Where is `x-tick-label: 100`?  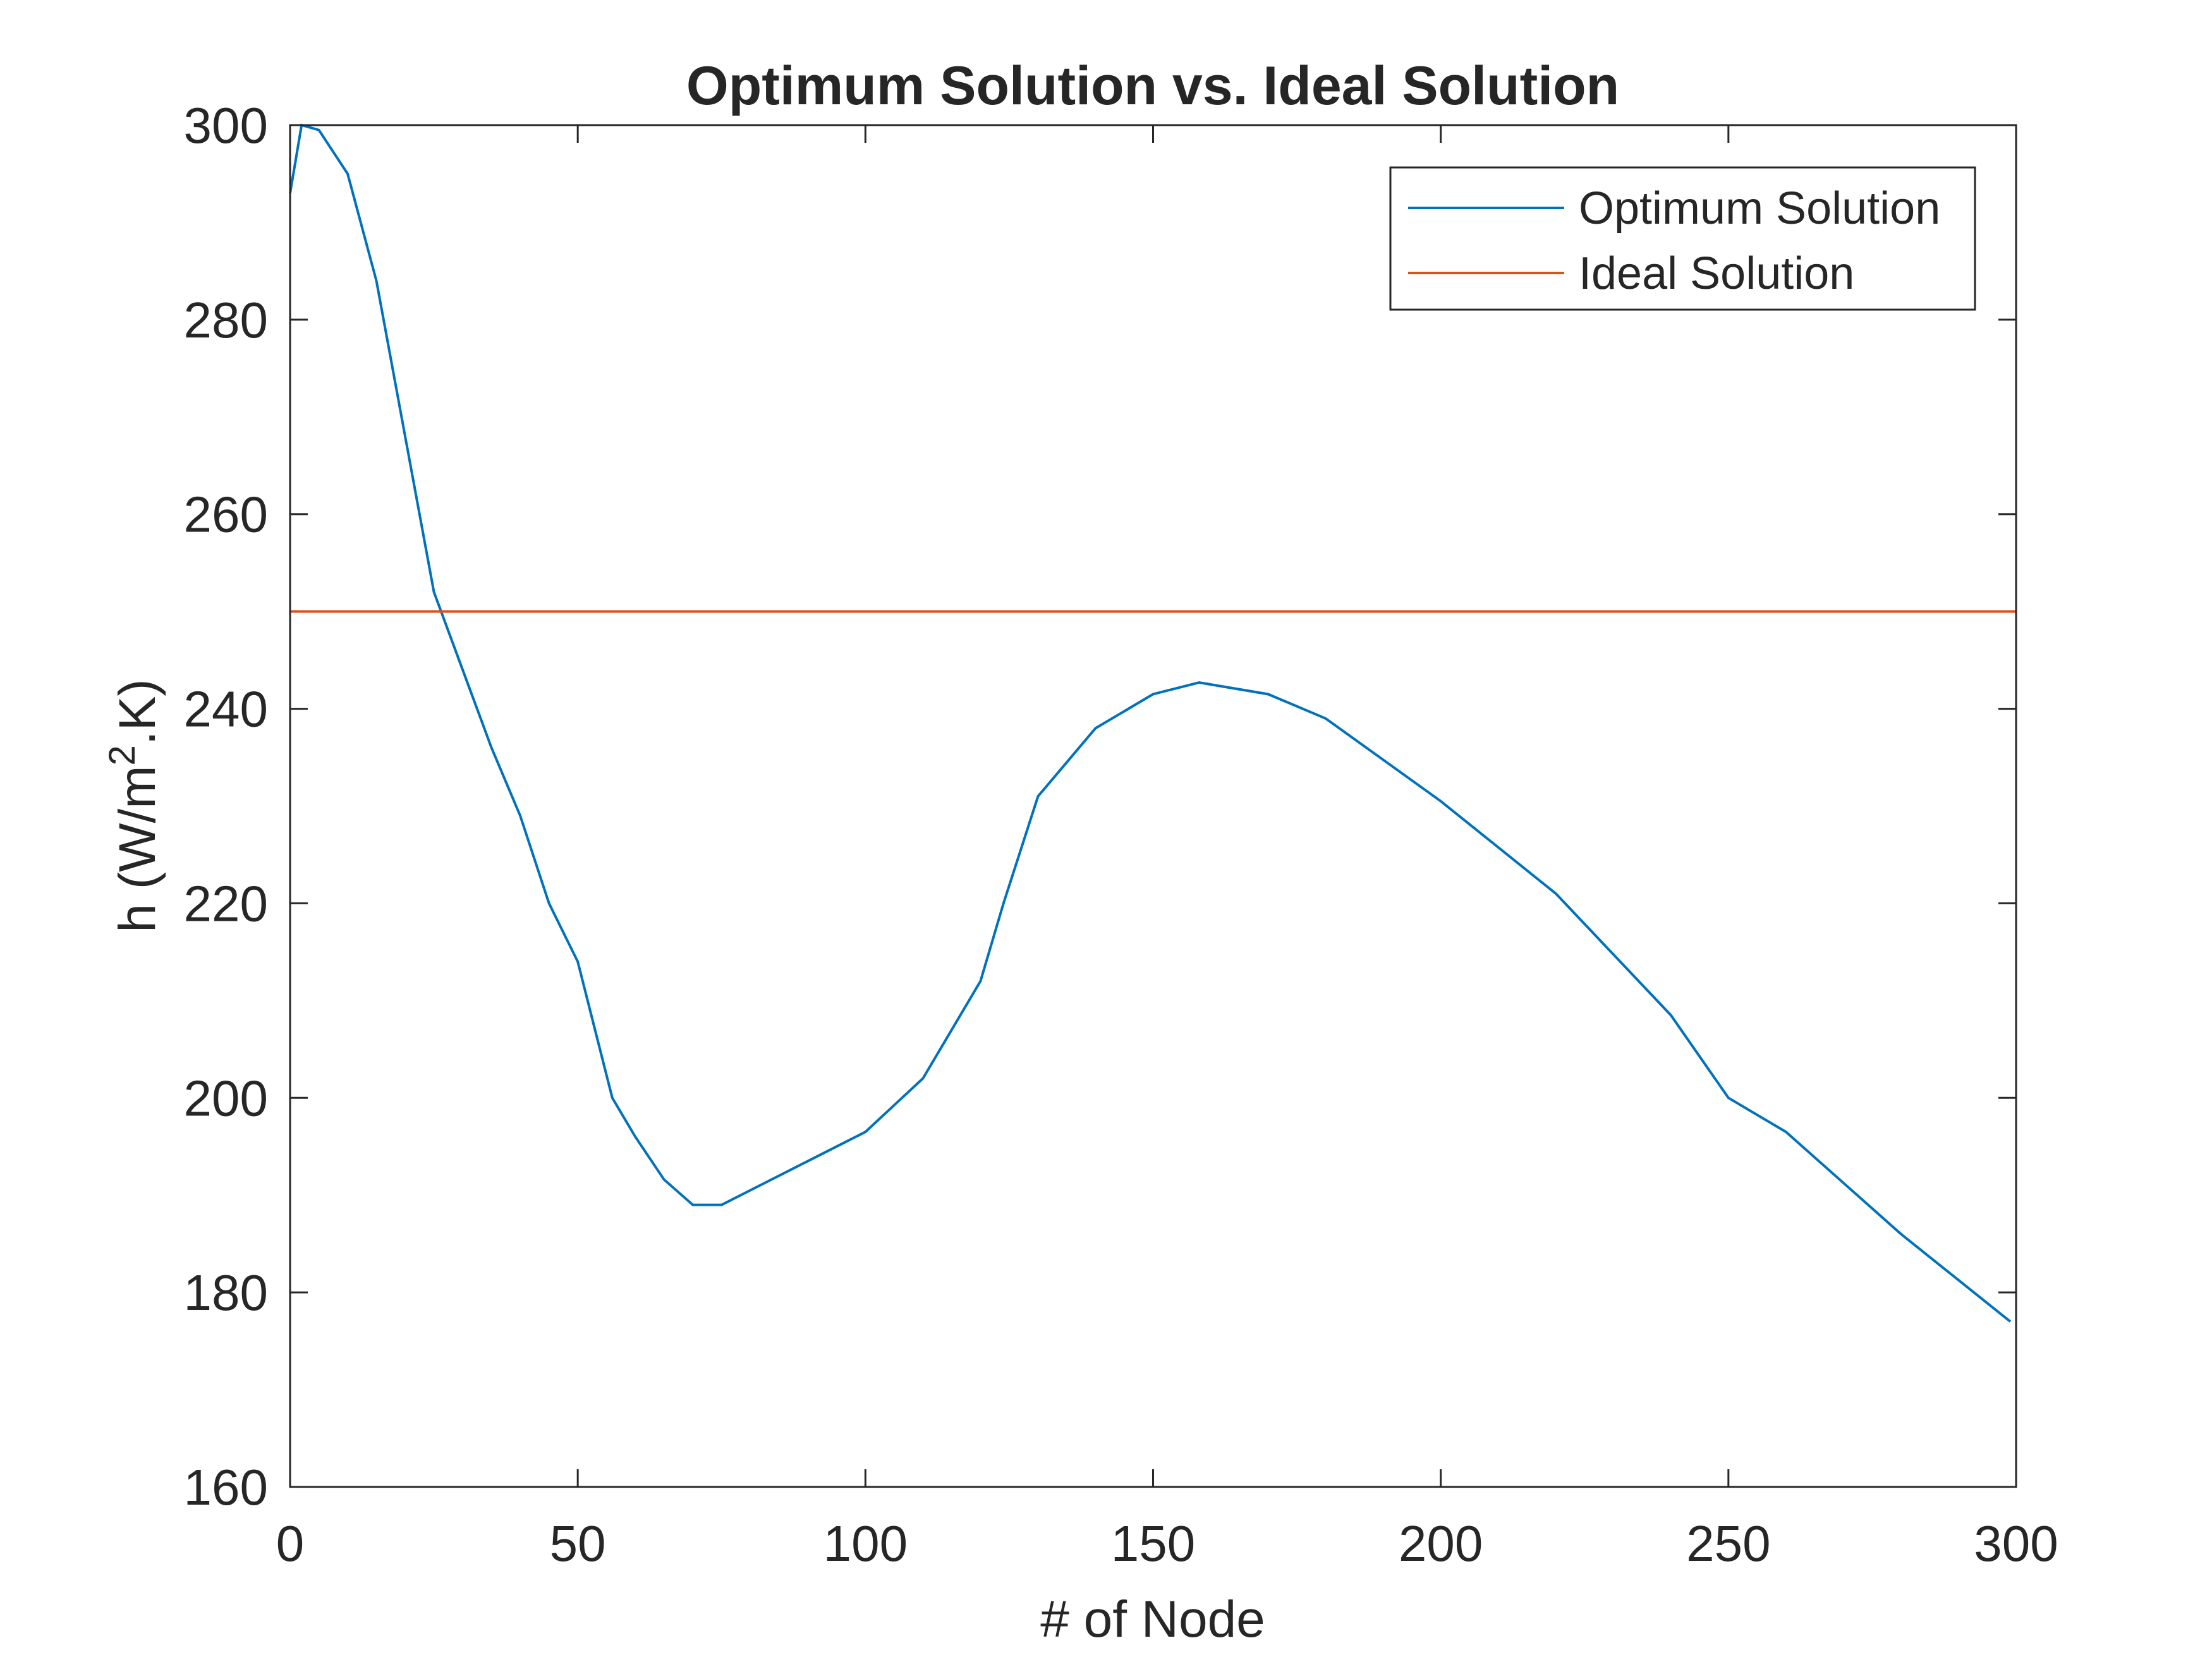 x-tick-label: 100 is located at coordinates (865, 1543).